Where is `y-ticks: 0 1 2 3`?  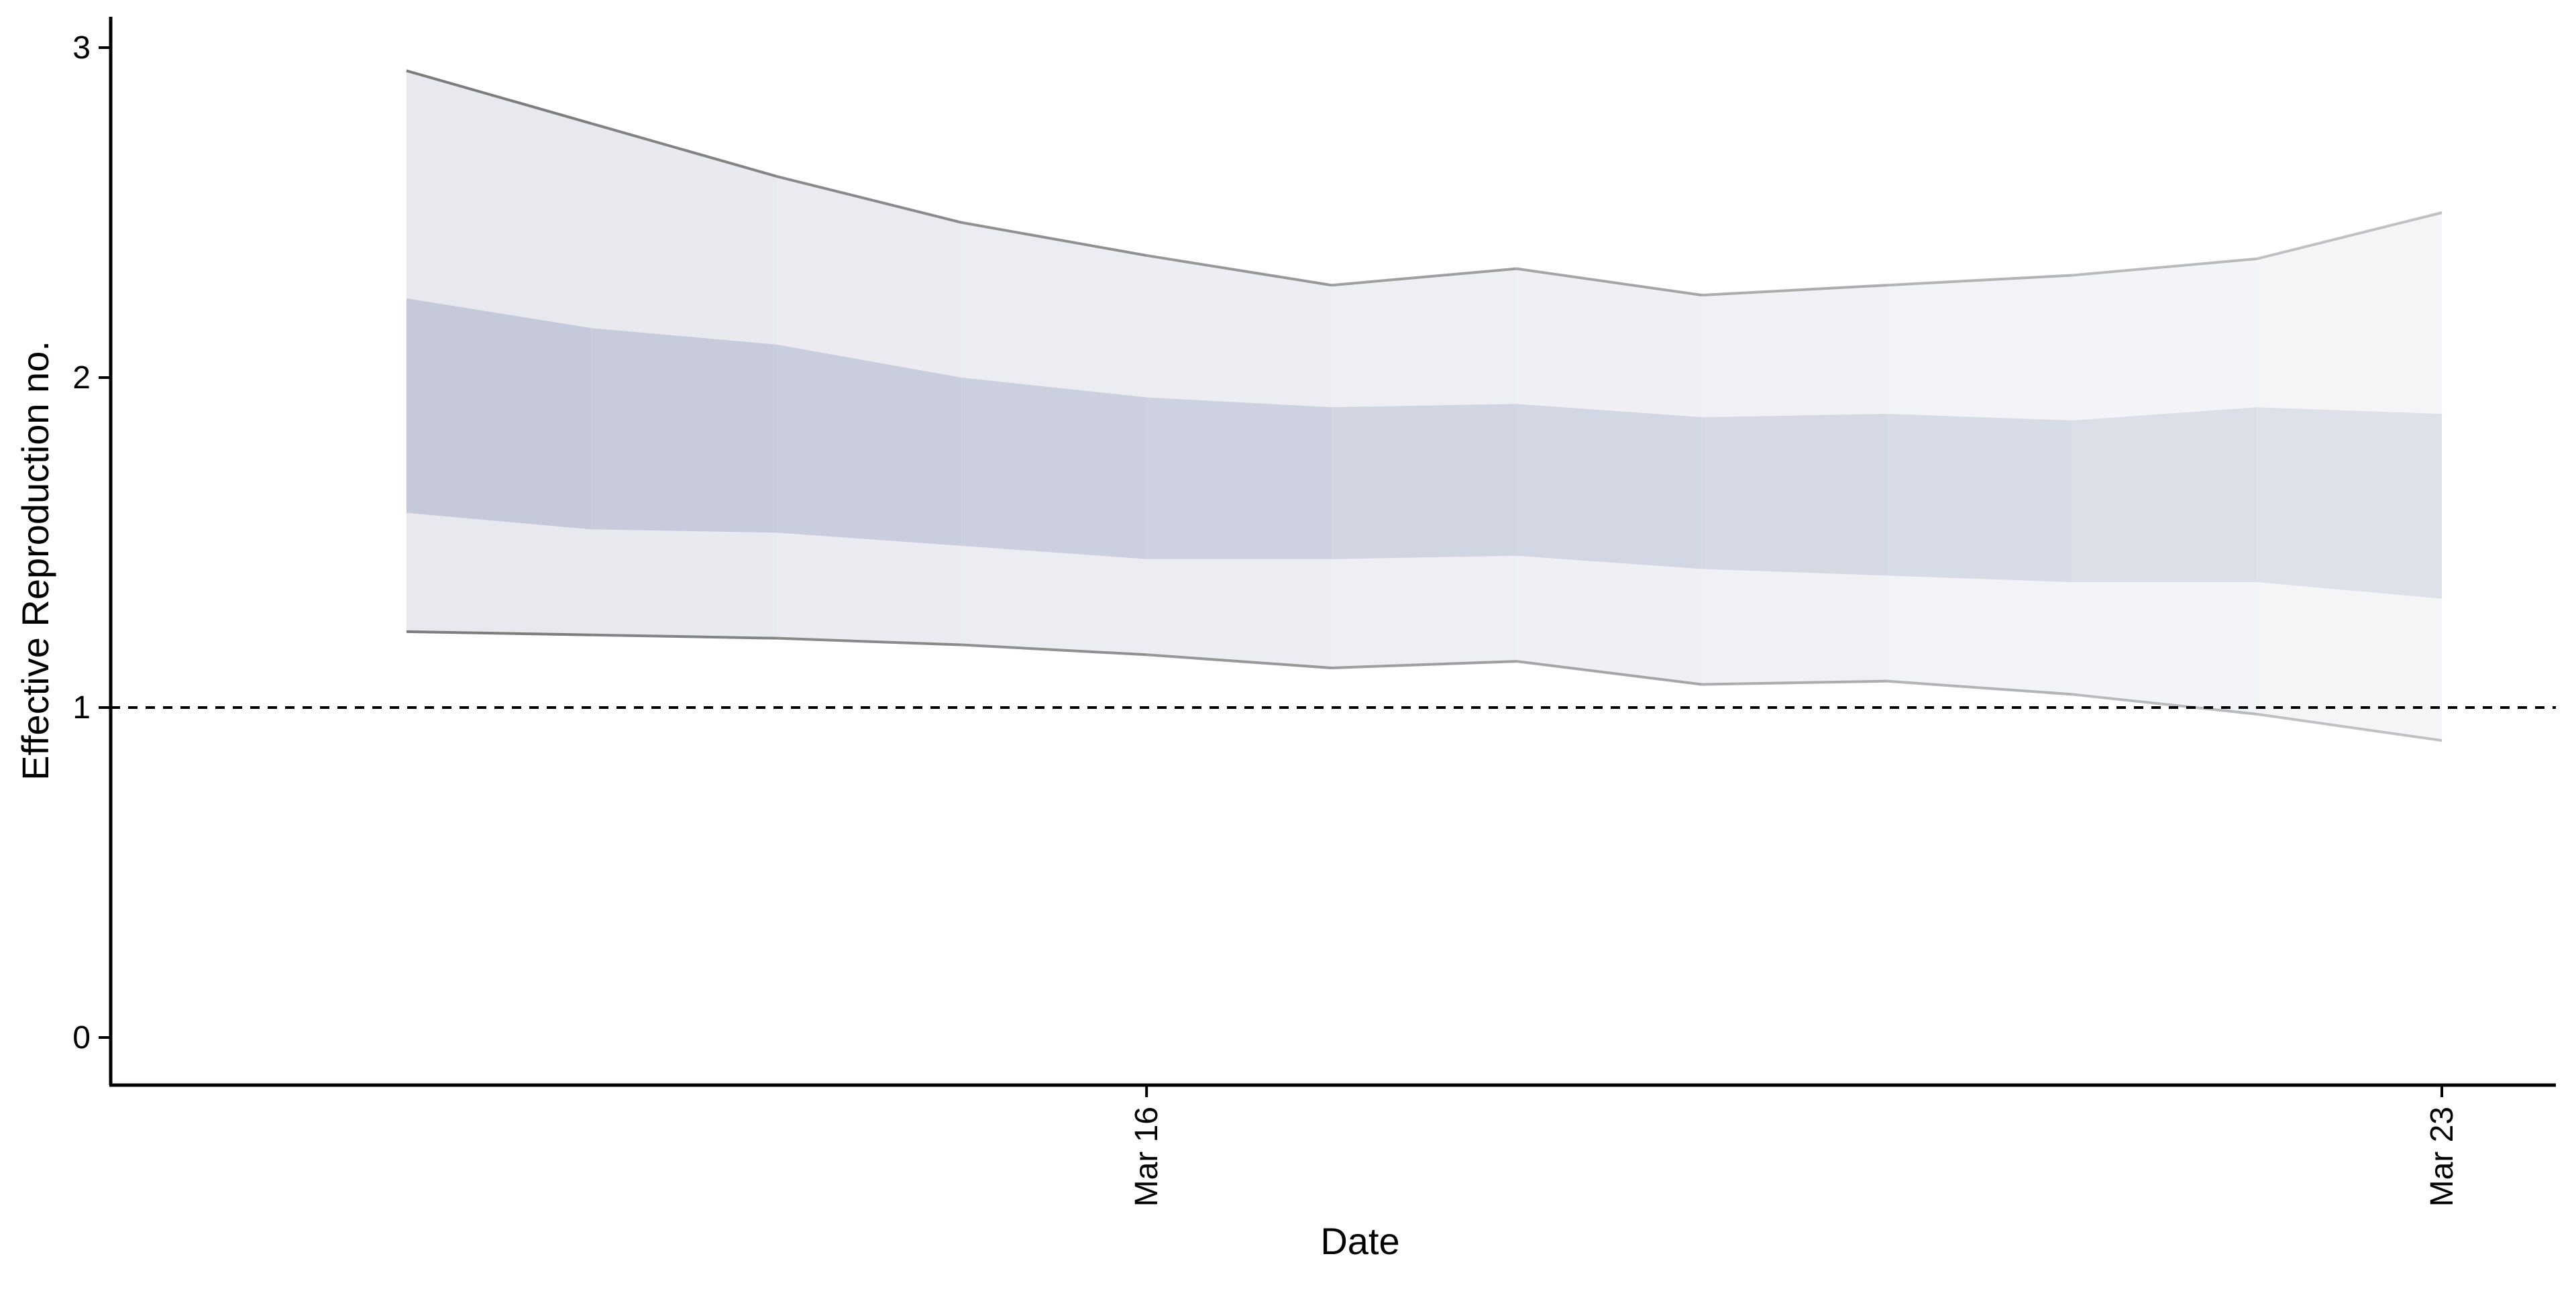
y-ticks: 0 1 2 3 is located at coordinates (91, 543).